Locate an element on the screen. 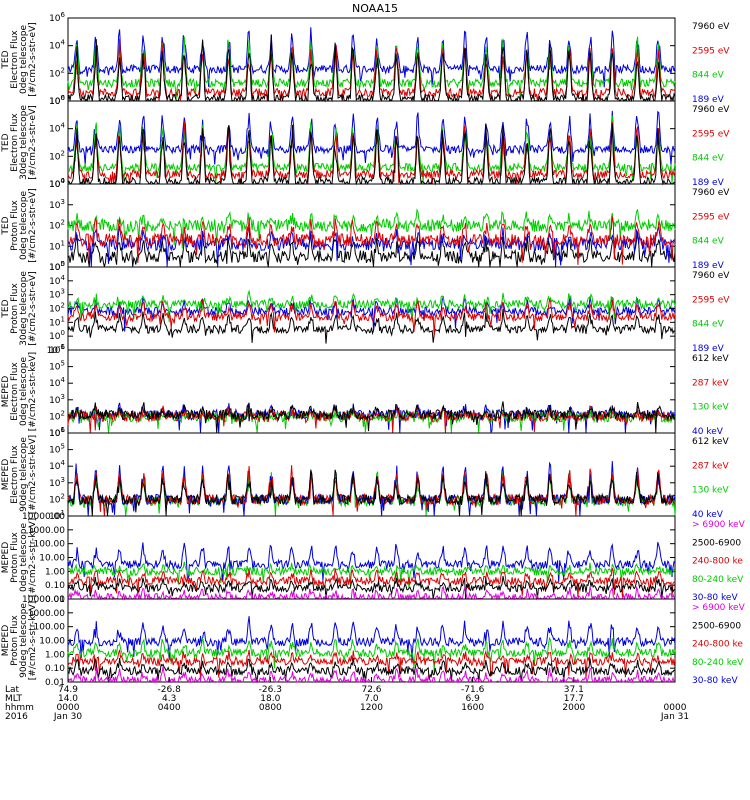 This screenshot has height=800, width=750. x-tick-label: -26.3 is located at coordinates (270, 690).